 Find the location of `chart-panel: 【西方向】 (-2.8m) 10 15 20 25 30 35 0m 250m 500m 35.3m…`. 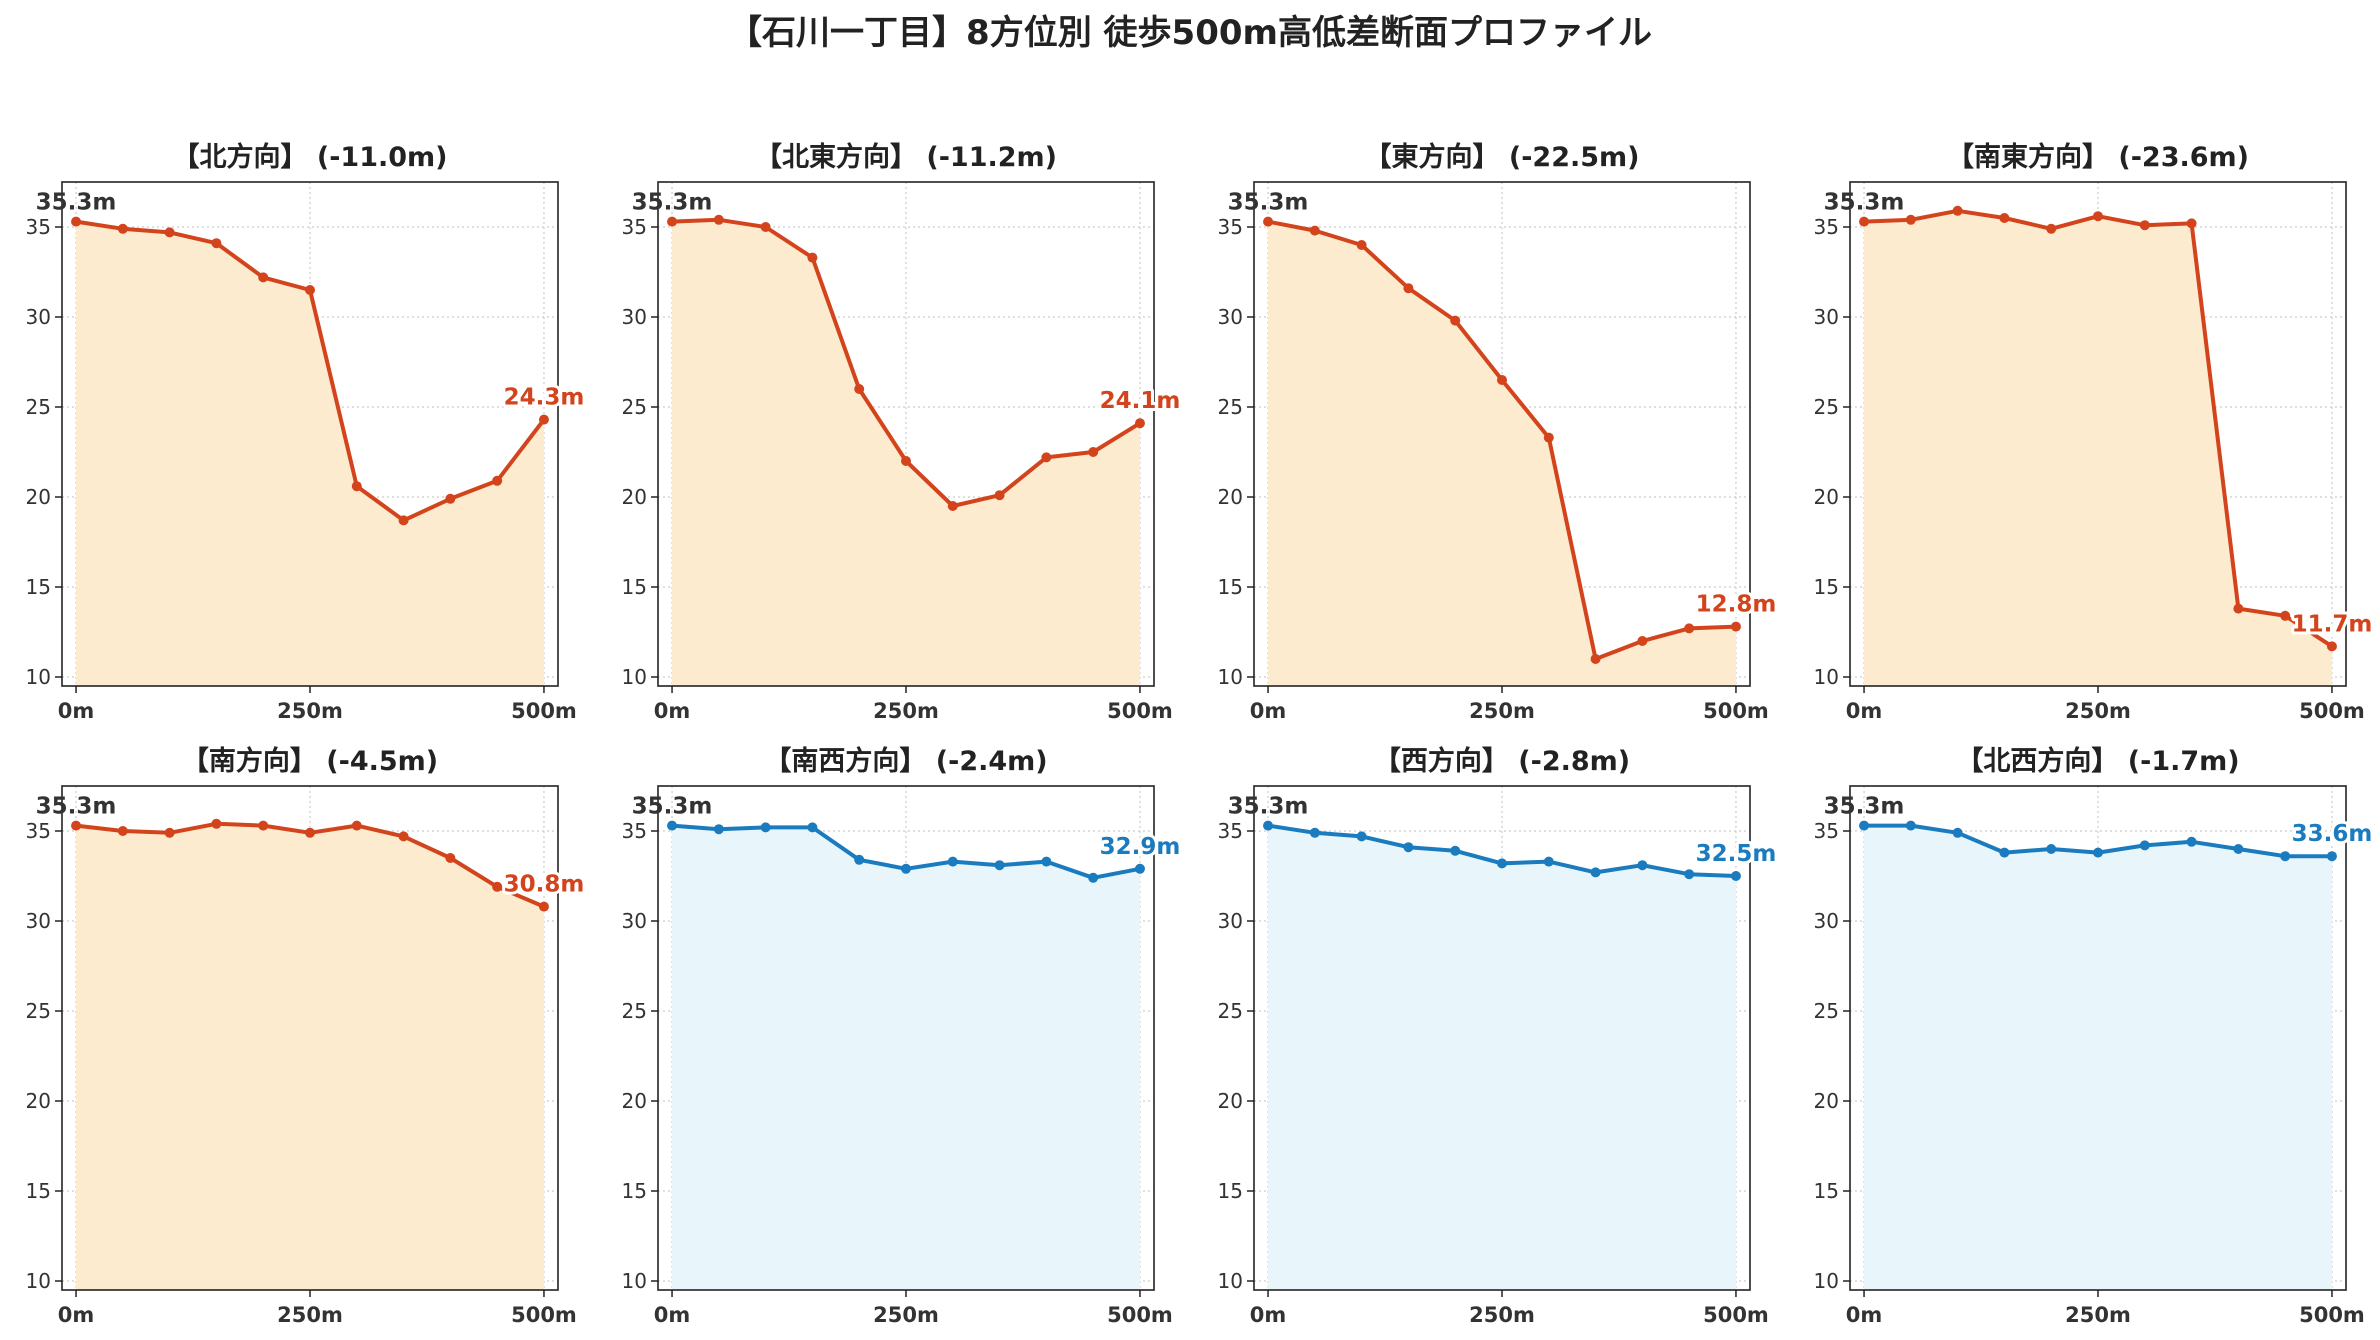

chart-panel: 【西方向】 (-2.8m) 10 15 20 25 30 35 0m 250m 500m 35.3m… is located at coordinates (1499, 1036).